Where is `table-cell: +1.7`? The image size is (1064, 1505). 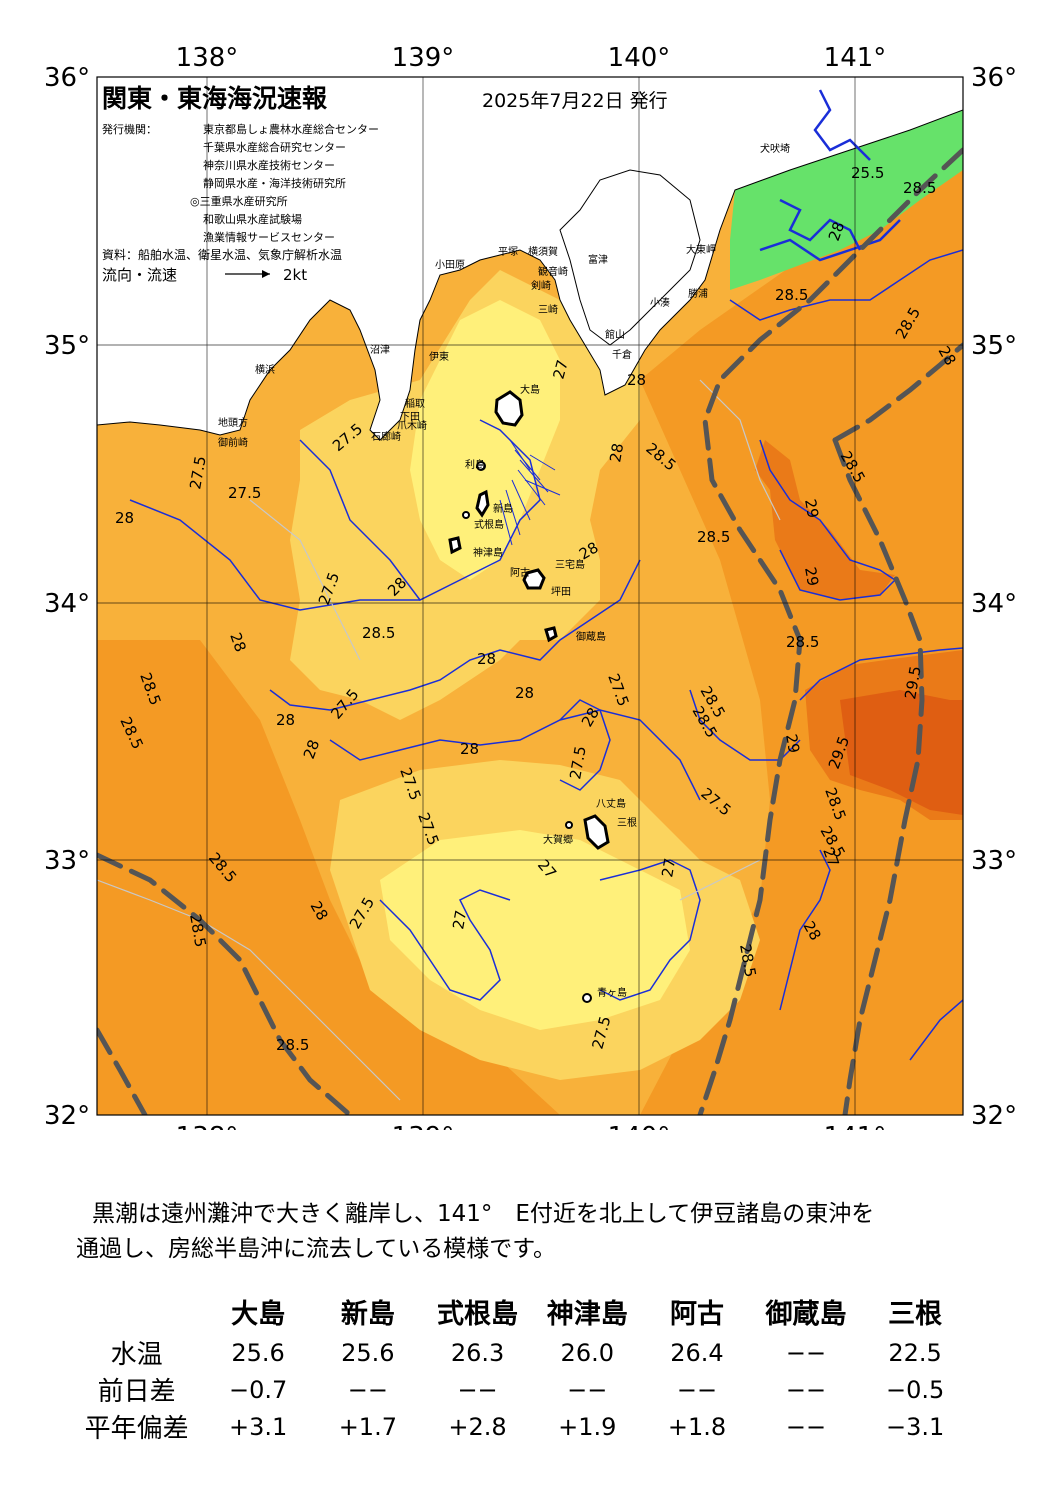 table-cell: +1.7 is located at coordinates (367, 1426).